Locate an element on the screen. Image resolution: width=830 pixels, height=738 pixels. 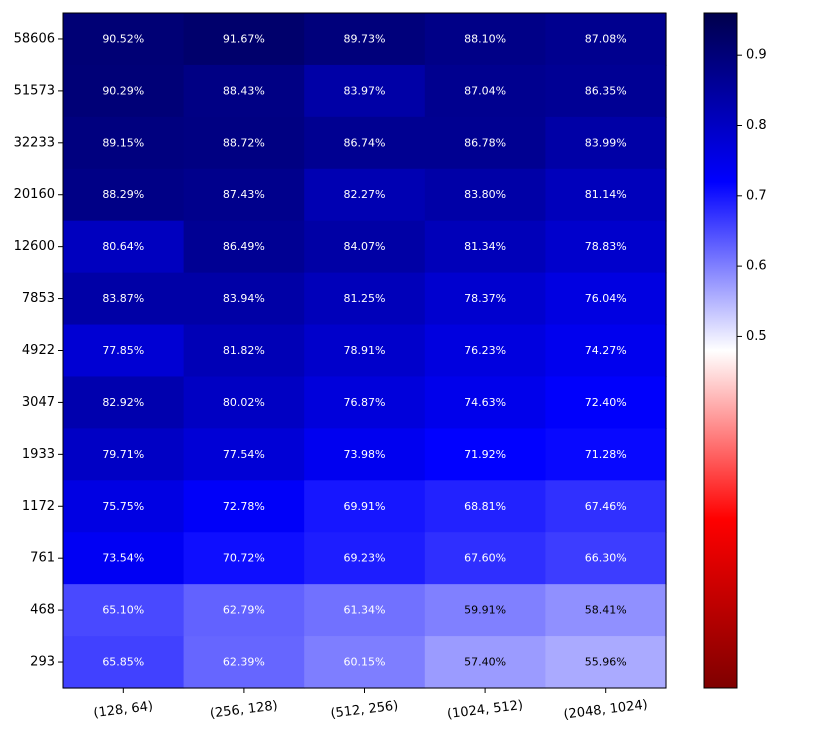
cell-value-label: 82.27% is located at coordinates (365, 194).